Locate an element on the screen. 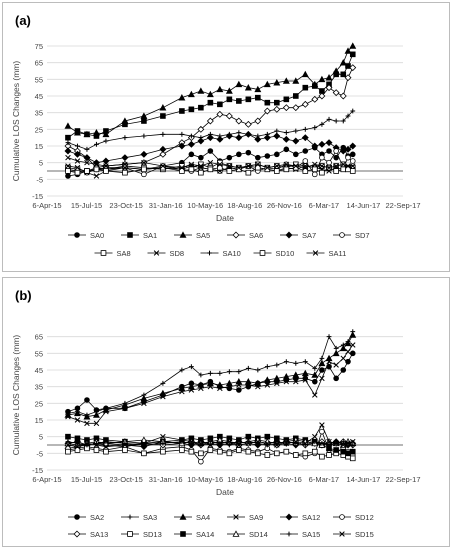 The image size is (454, 550). x-tick-label: 6-Apr-15 is located at coordinates (46, 479).